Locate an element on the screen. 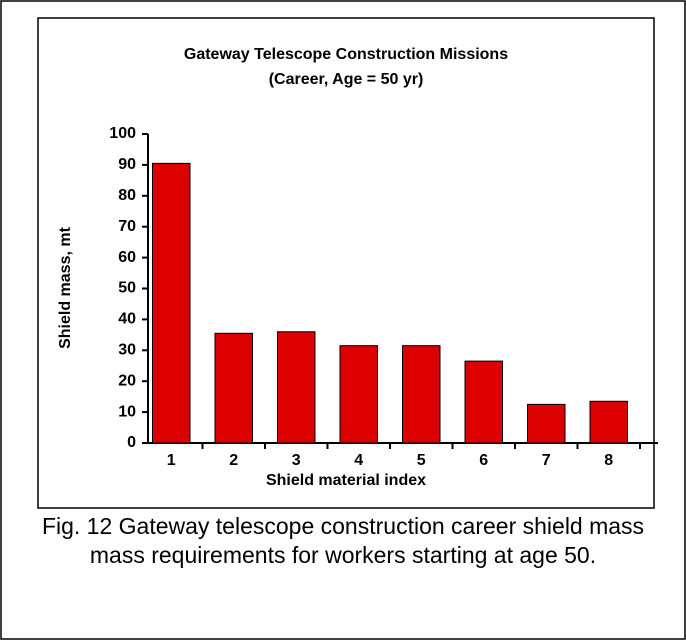  y-tick-label: 20 is located at coordinates (127, 380).